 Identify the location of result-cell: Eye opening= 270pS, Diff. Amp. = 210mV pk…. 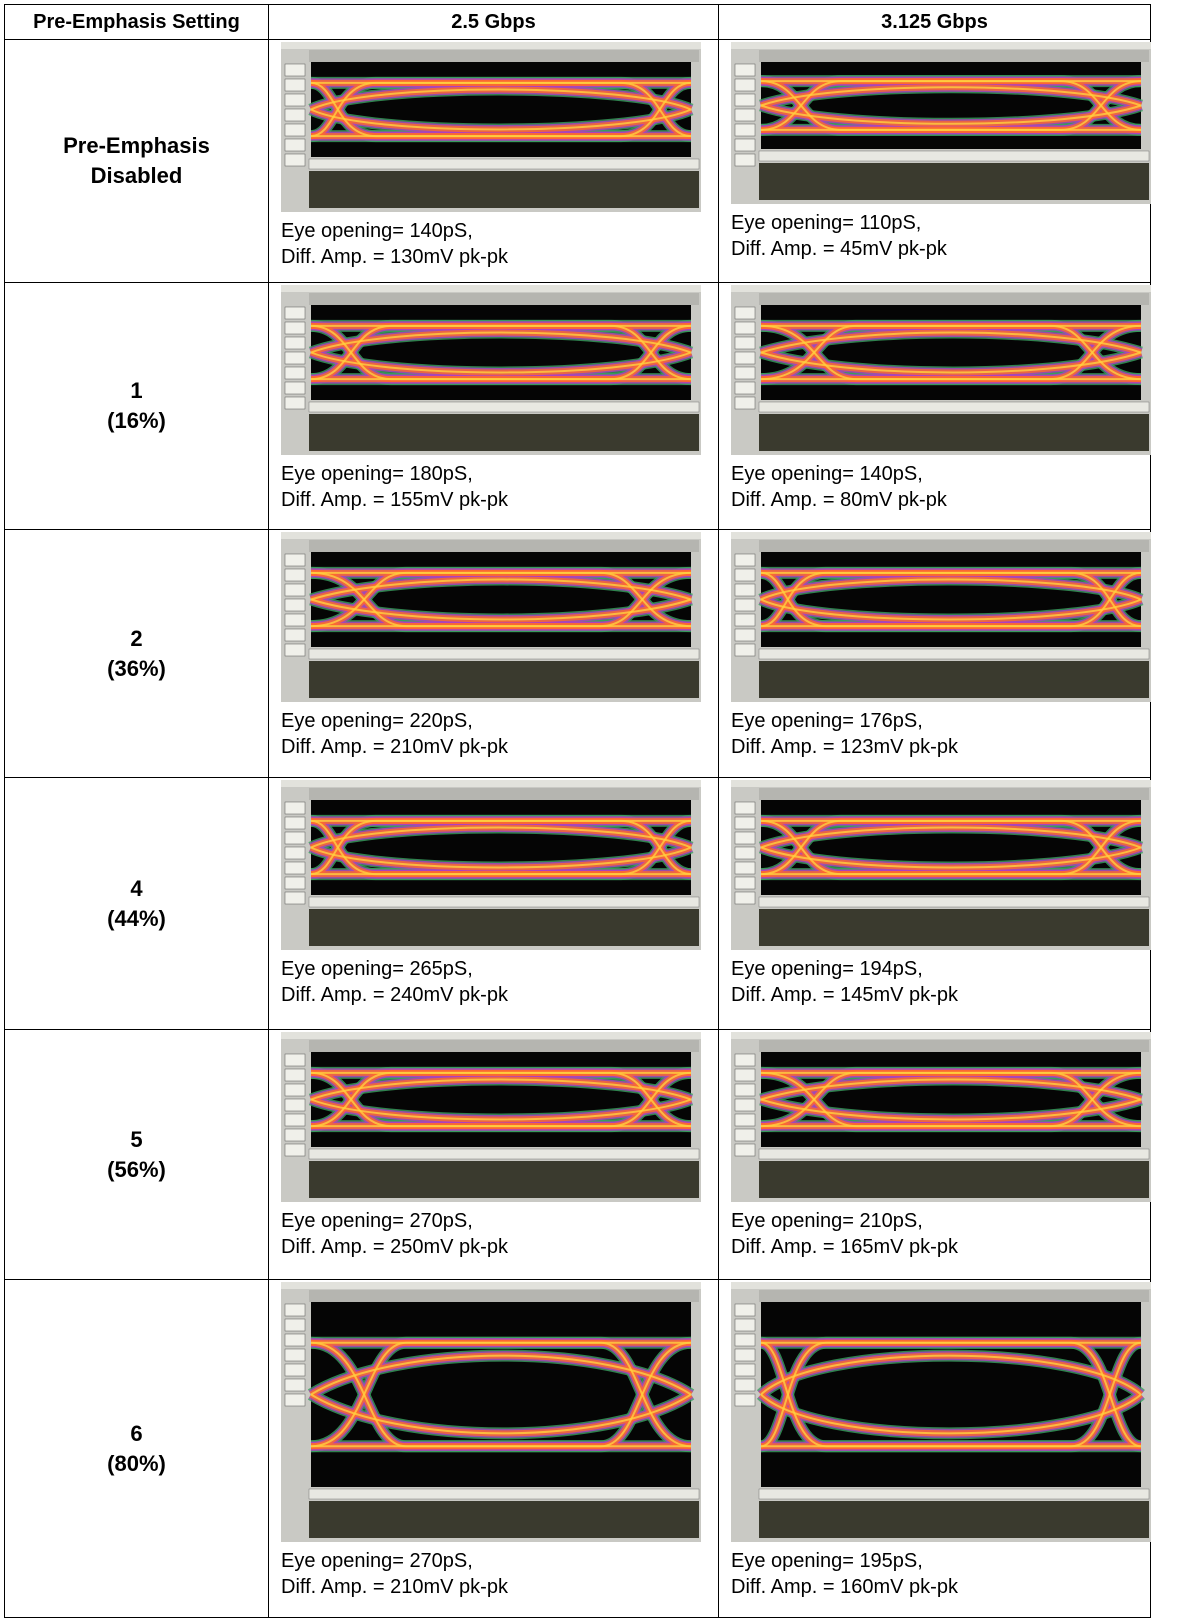
(493, 1448).